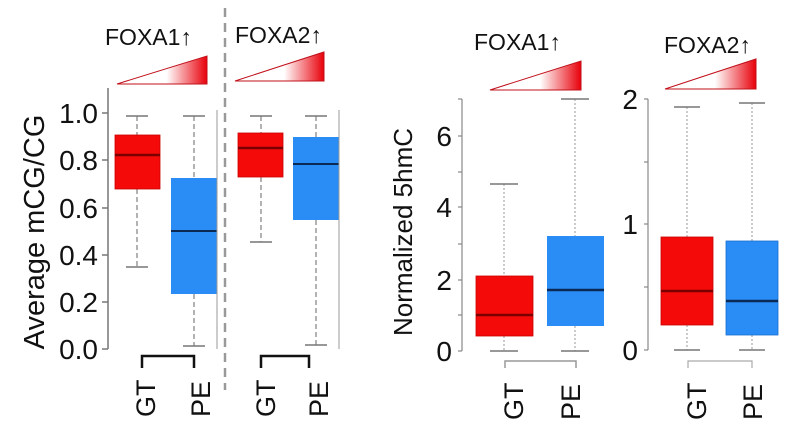  Describe the element at coordinates (35, 232) in the screenshot. I see `y-axis-title-mcg: Average mCG/CG` at that location.